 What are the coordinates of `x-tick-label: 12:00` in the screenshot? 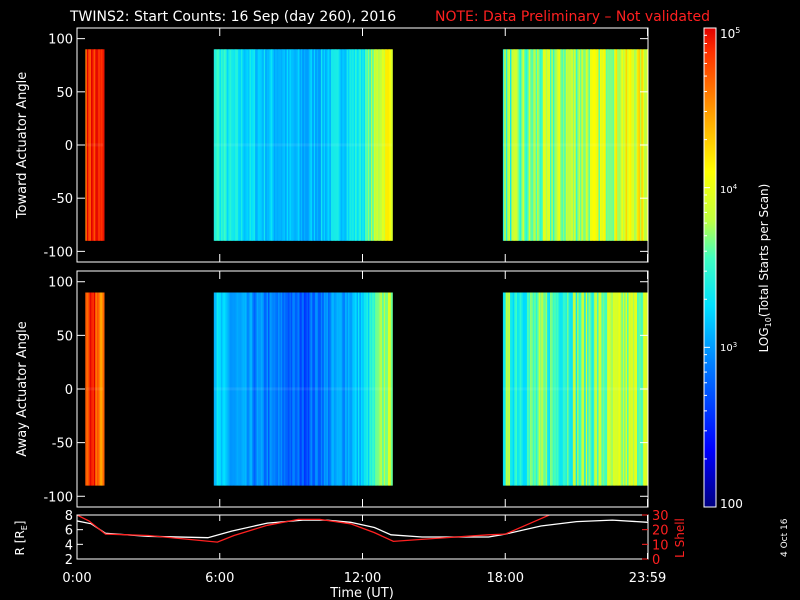 It's located at (362, 578).